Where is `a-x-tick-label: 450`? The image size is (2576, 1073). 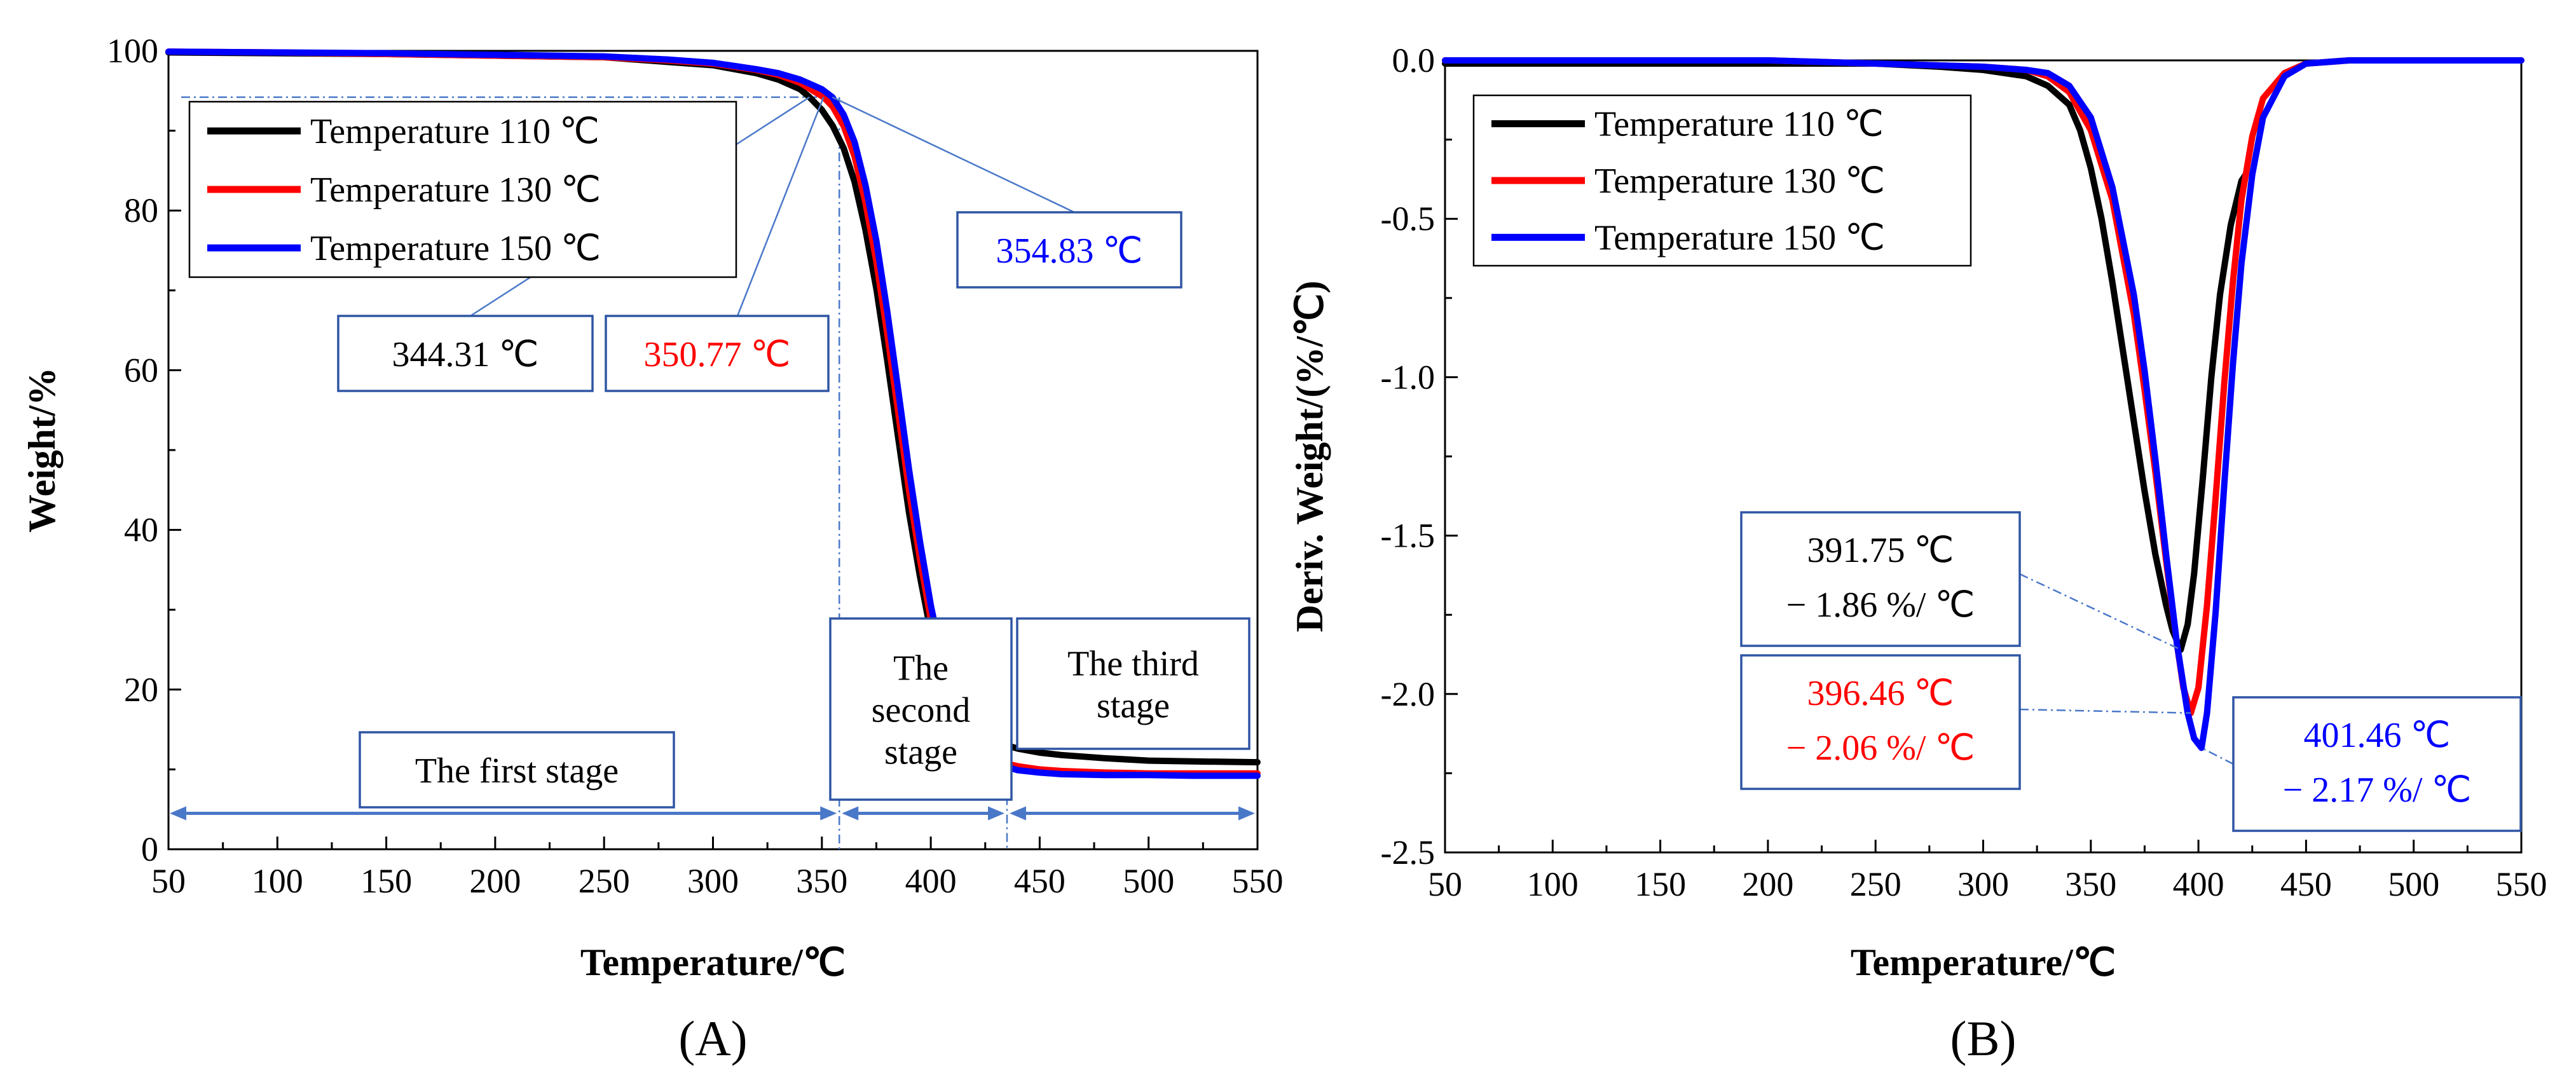
a-x-tick-label: 450 is located at coordinates (1039, 881).